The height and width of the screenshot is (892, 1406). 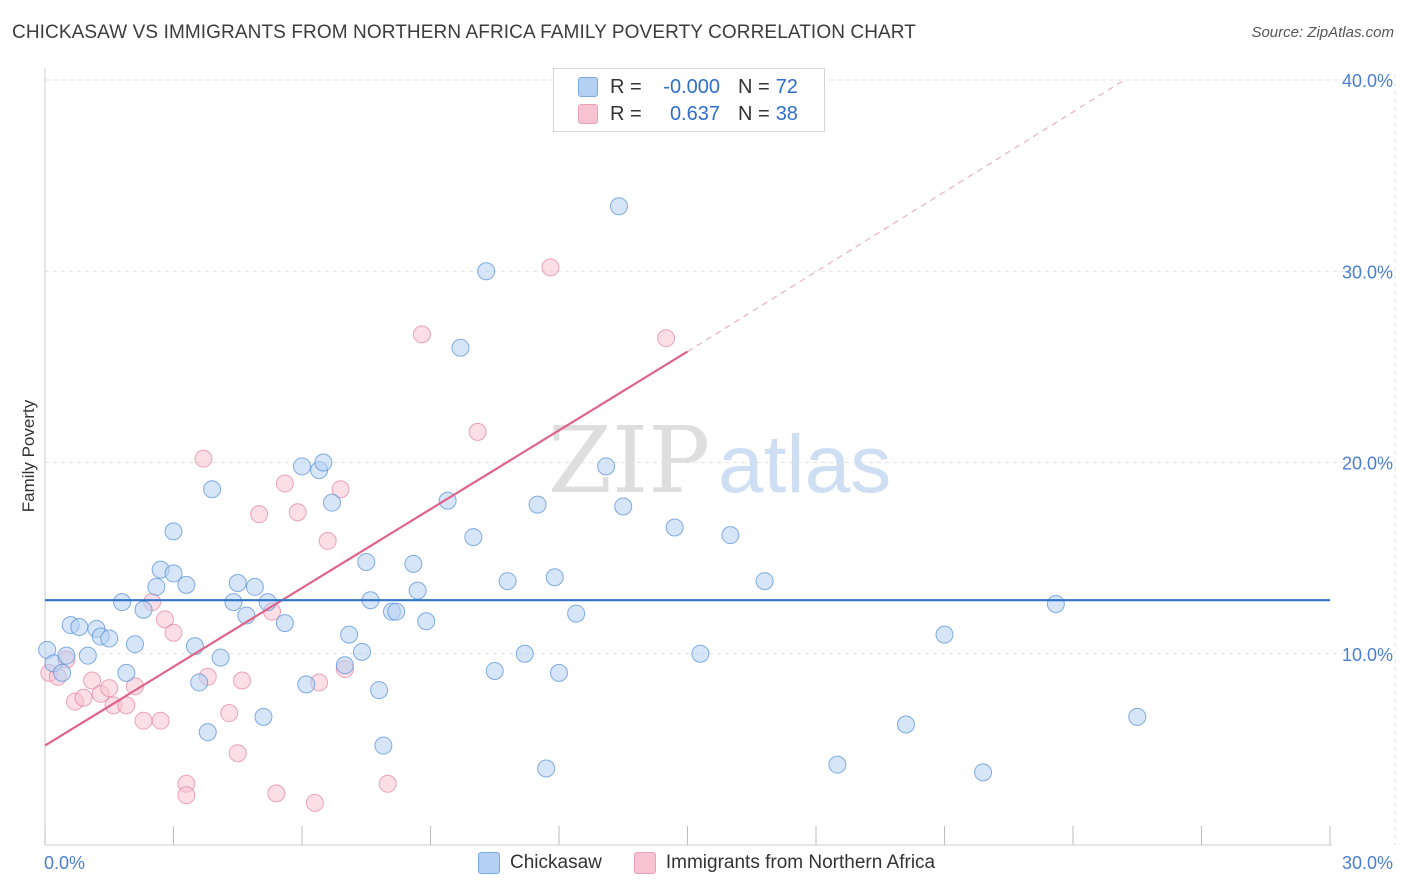 I want to click on x-tick-label: 30.0%, so click(x=1367, y=863).